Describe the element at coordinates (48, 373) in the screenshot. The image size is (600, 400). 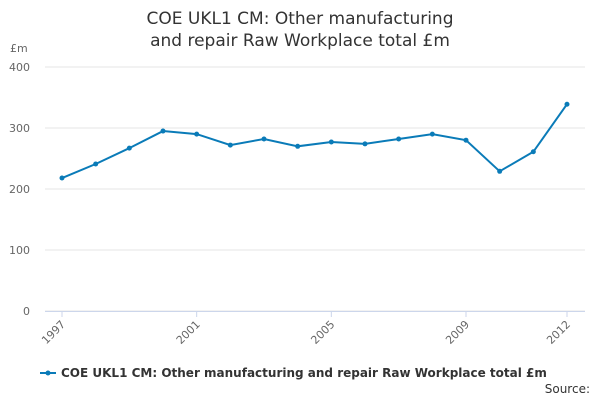
I see `legend-marker` at that location.